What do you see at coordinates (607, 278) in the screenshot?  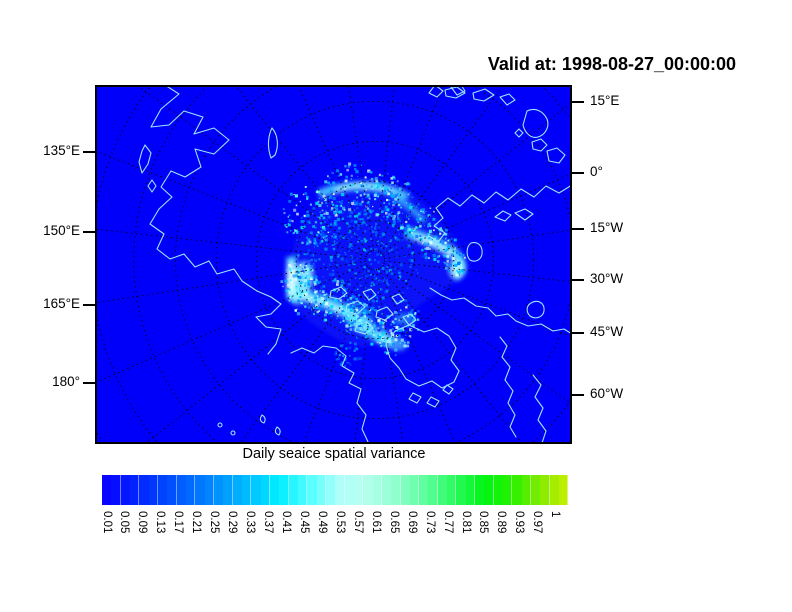 I see `right-axis-label: 30°W` at bounding box center [607, 278].